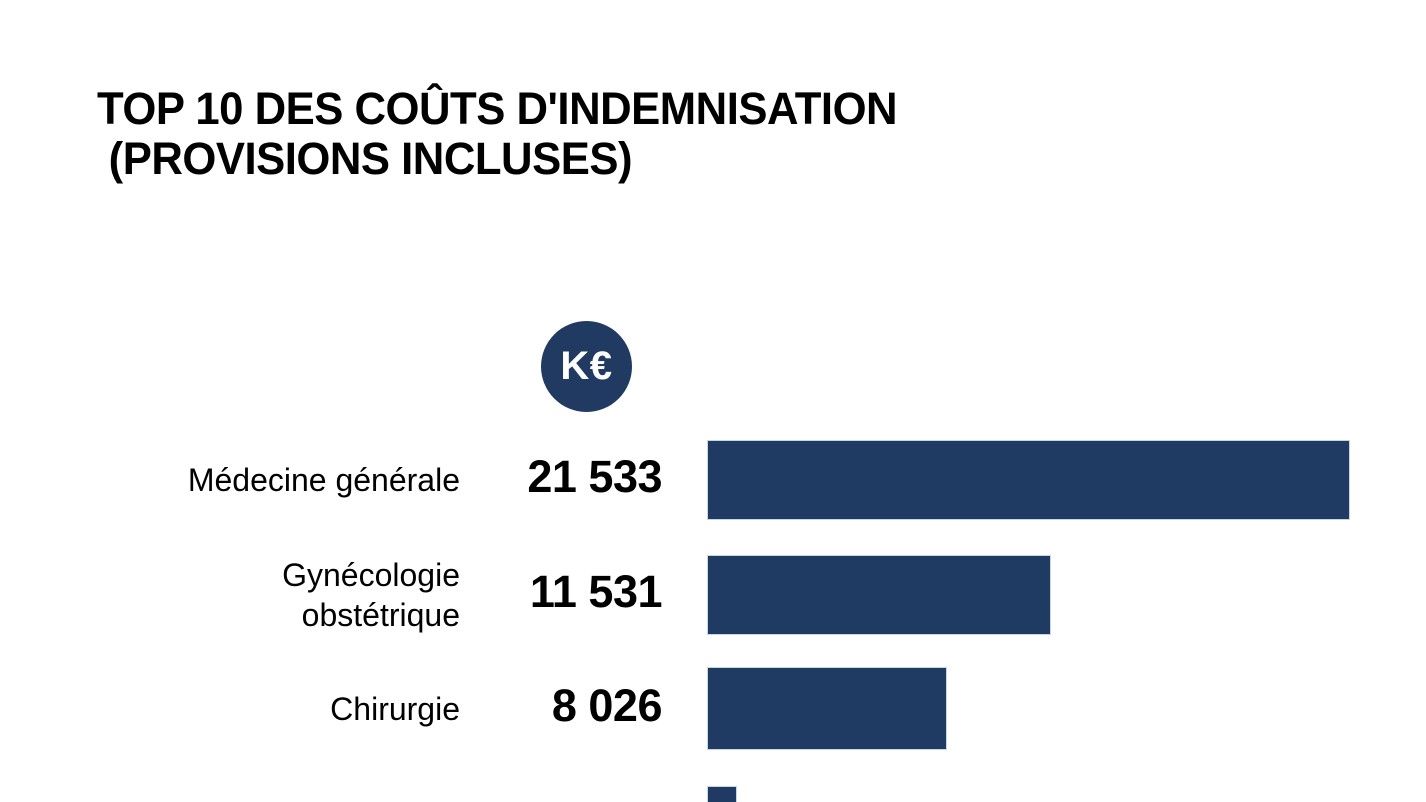 The height and width of the screenshot is (802, 1426). I want to click on unit-badge: K€, so click(586, 366).